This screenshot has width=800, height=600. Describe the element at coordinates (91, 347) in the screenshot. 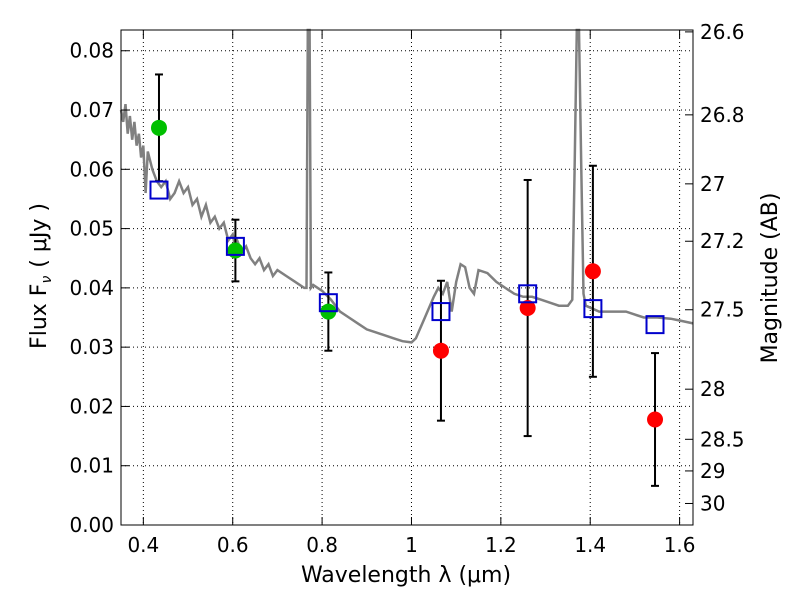

I see `y-tick-label: 0.03` at that location.